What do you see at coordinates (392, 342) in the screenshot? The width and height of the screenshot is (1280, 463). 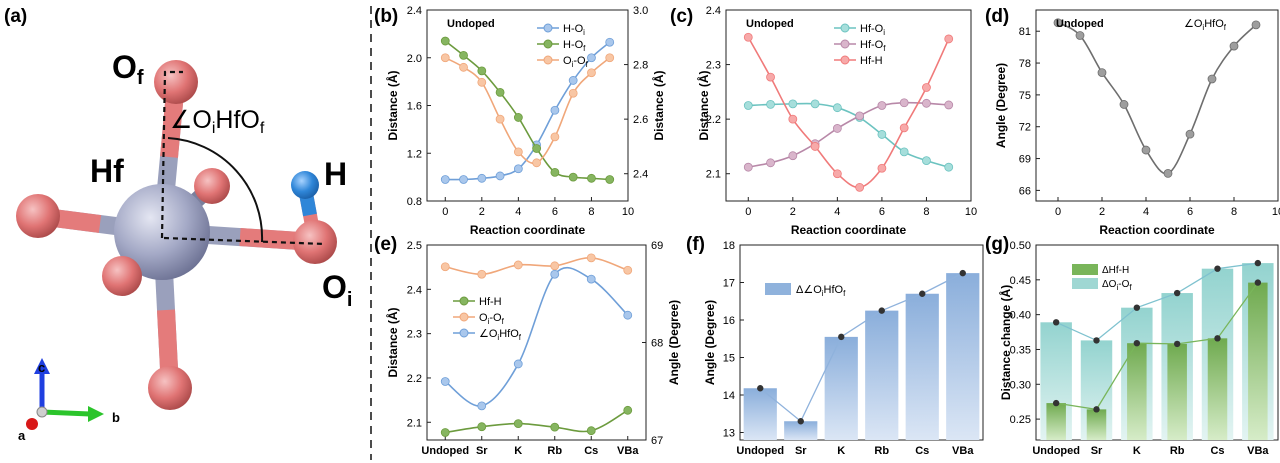 I see `chart-e-ylabel-left: Distance (Å)` at bounding box center [392, 342].